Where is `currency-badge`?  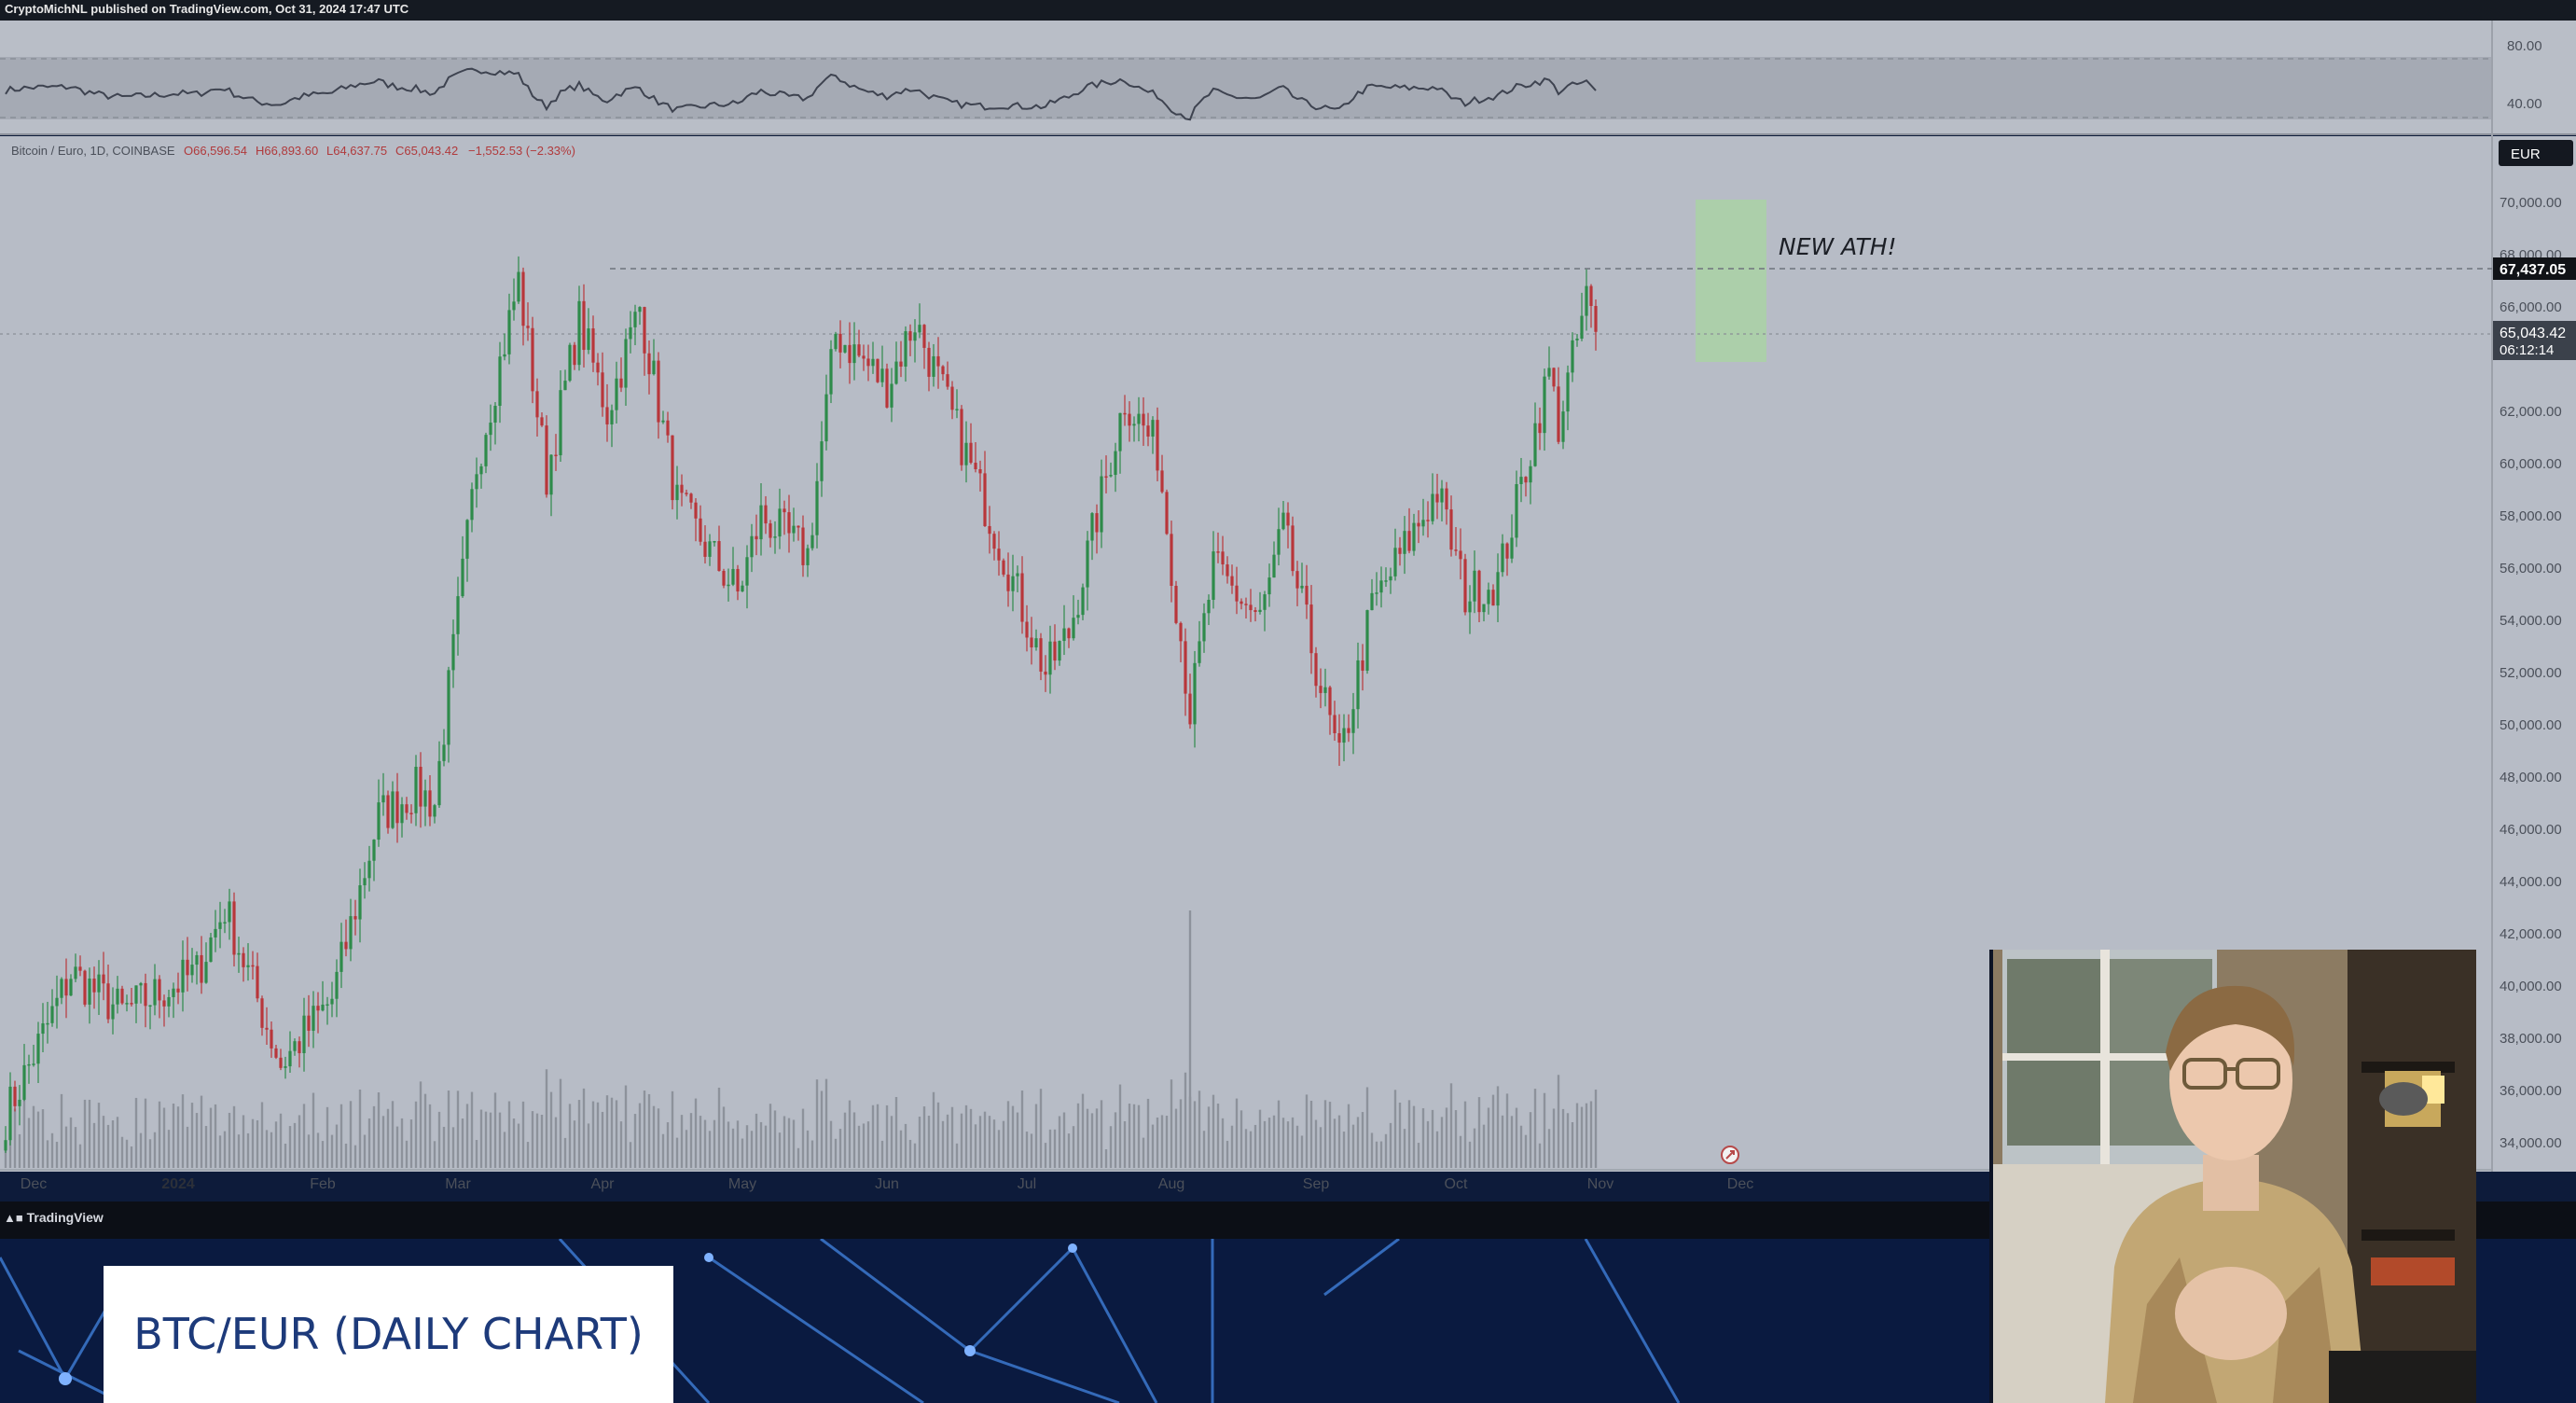
currency-badge is located at coordinates (2536, 153).